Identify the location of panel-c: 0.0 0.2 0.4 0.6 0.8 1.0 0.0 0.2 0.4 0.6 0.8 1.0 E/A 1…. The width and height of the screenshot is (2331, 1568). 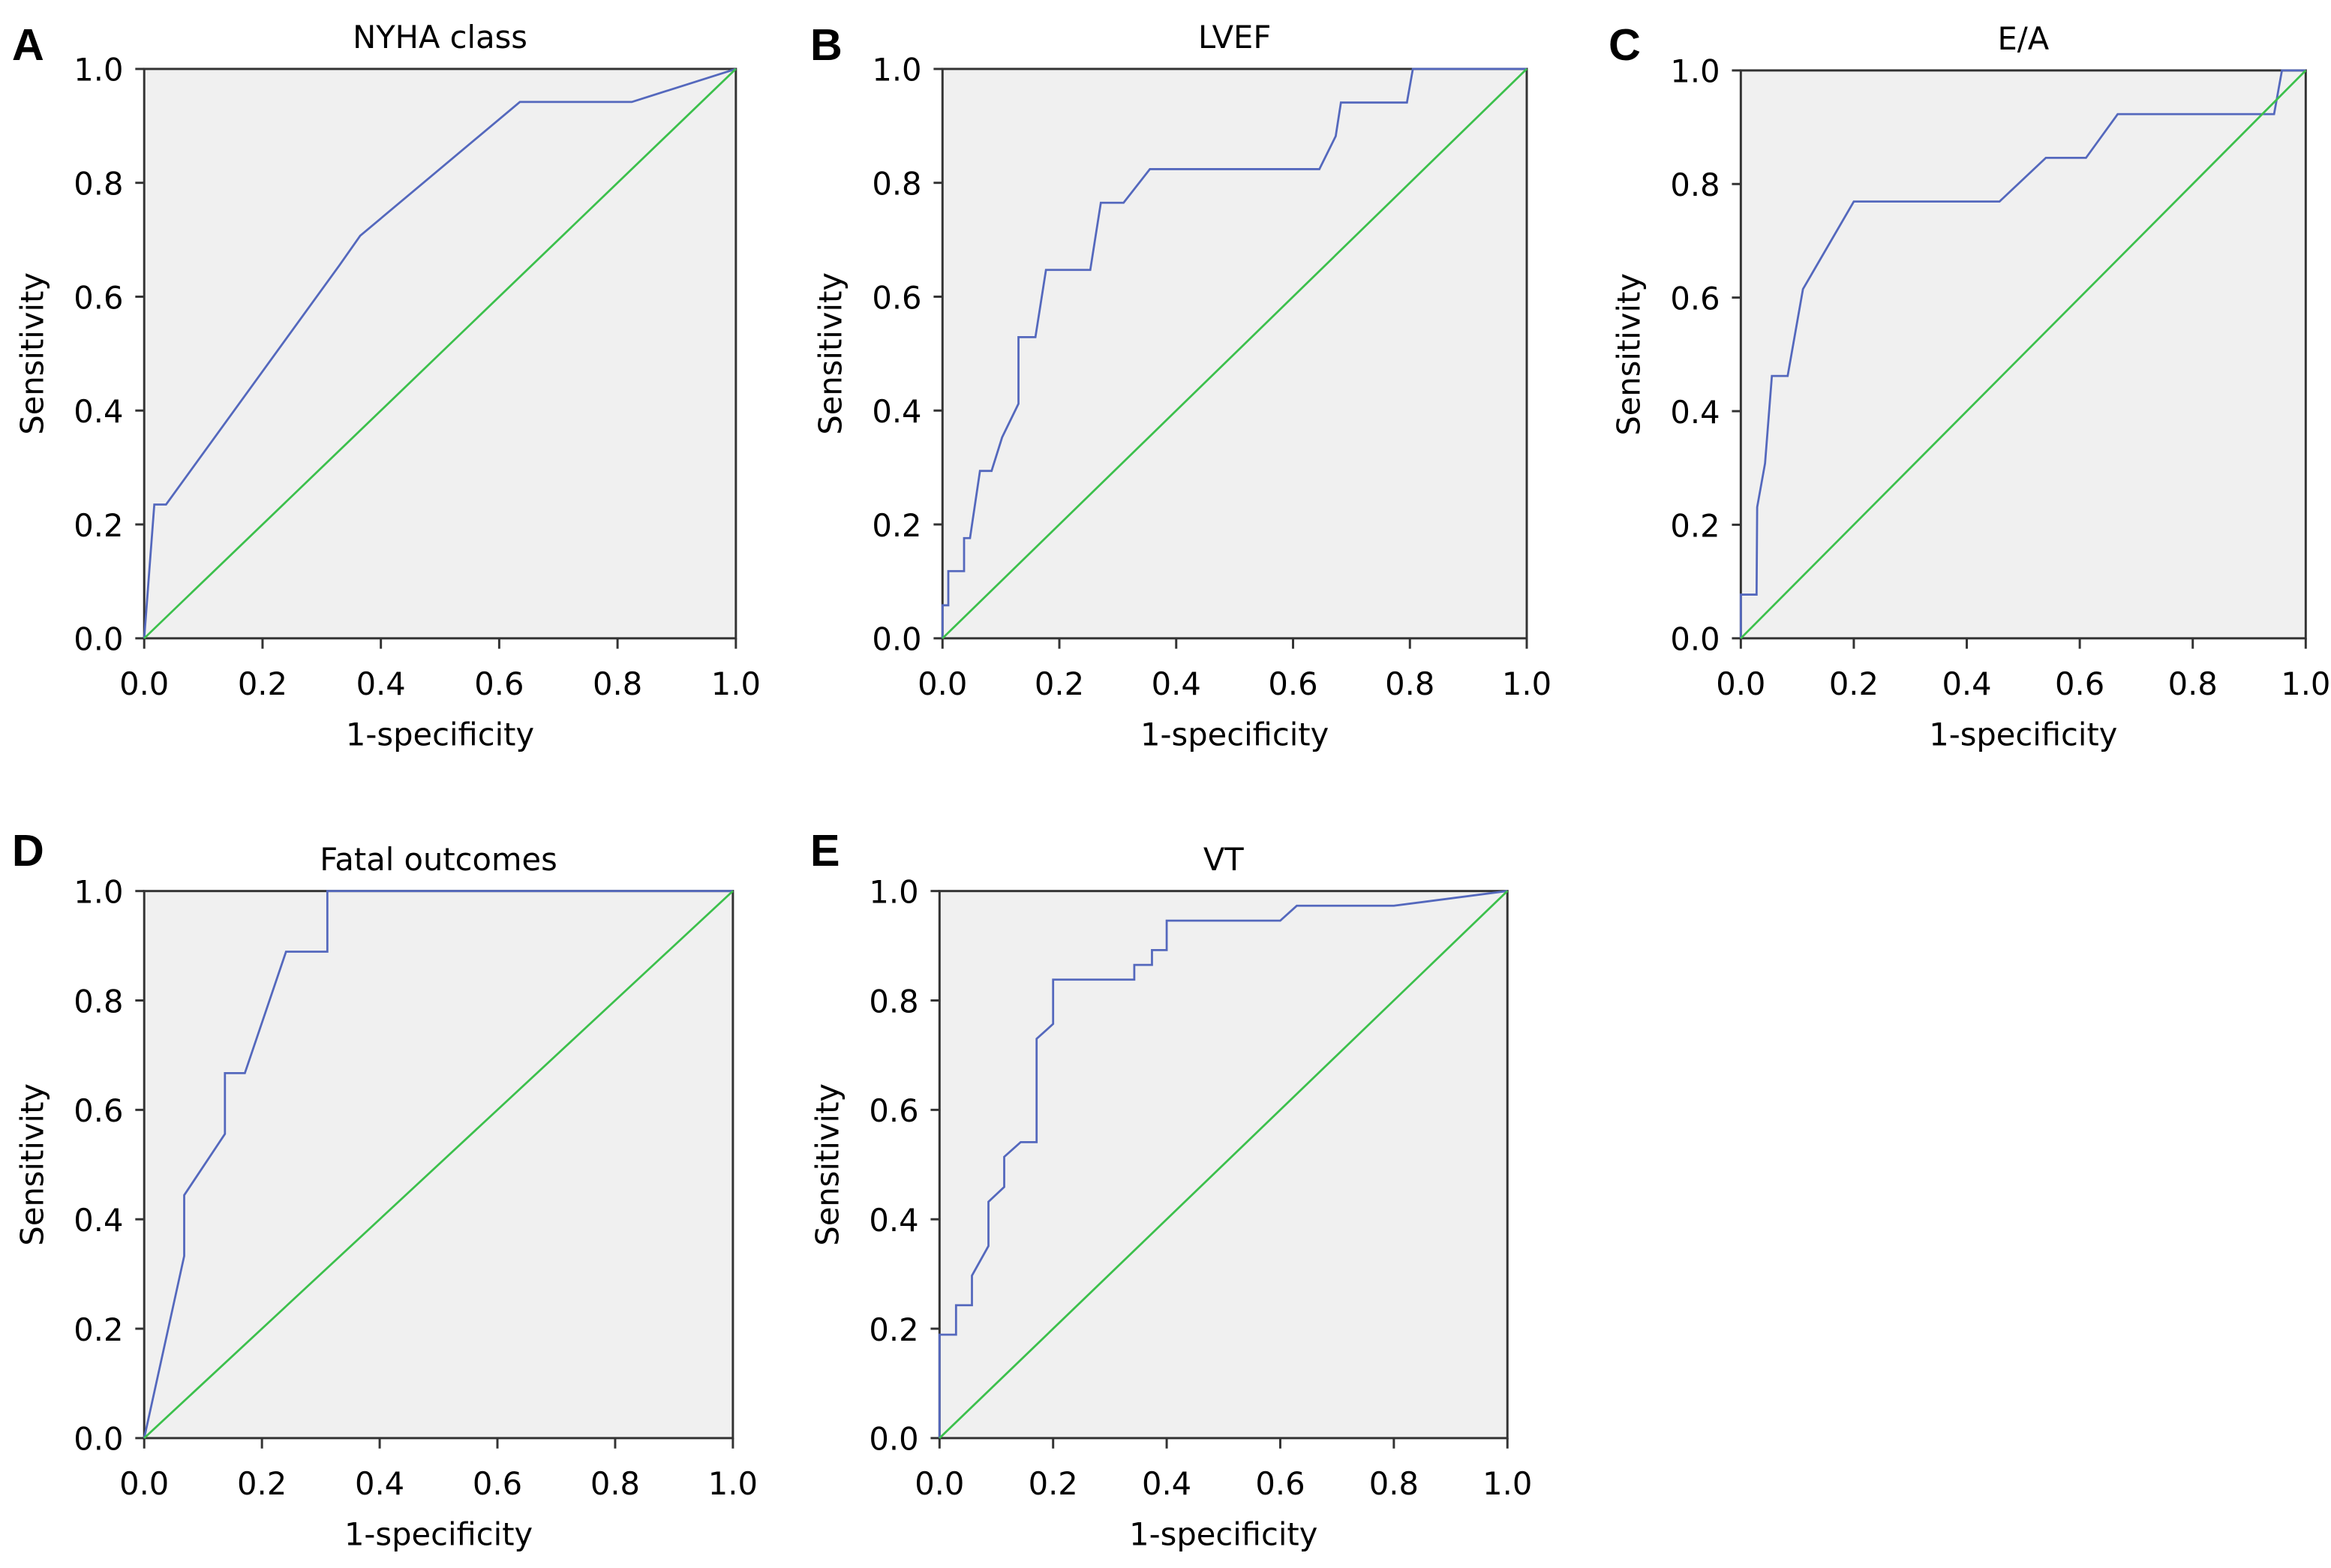
(1969, 386).